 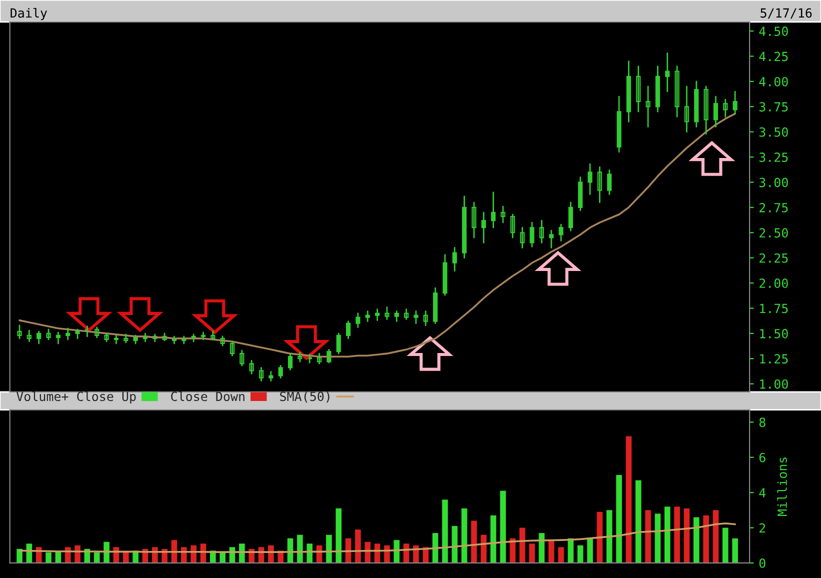 What do you see at coordinates (774, 359) in the screenshot?
I see `y-tick-label: 1.25` at bounding box center [774, 359].